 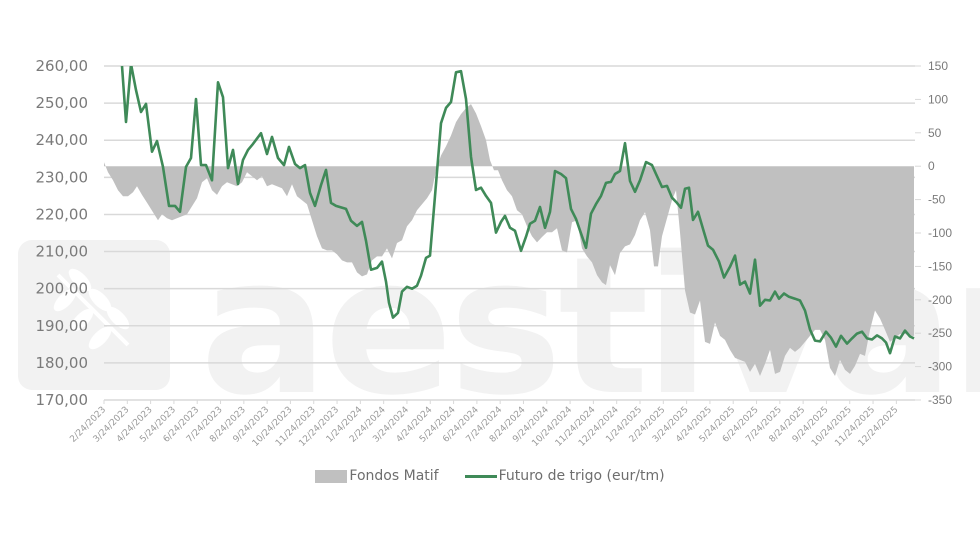 What do you see at coordinates (394, 476) in the screenshot?
I see `legend-label: Fondos Matif` at bounding box center [394, 476].